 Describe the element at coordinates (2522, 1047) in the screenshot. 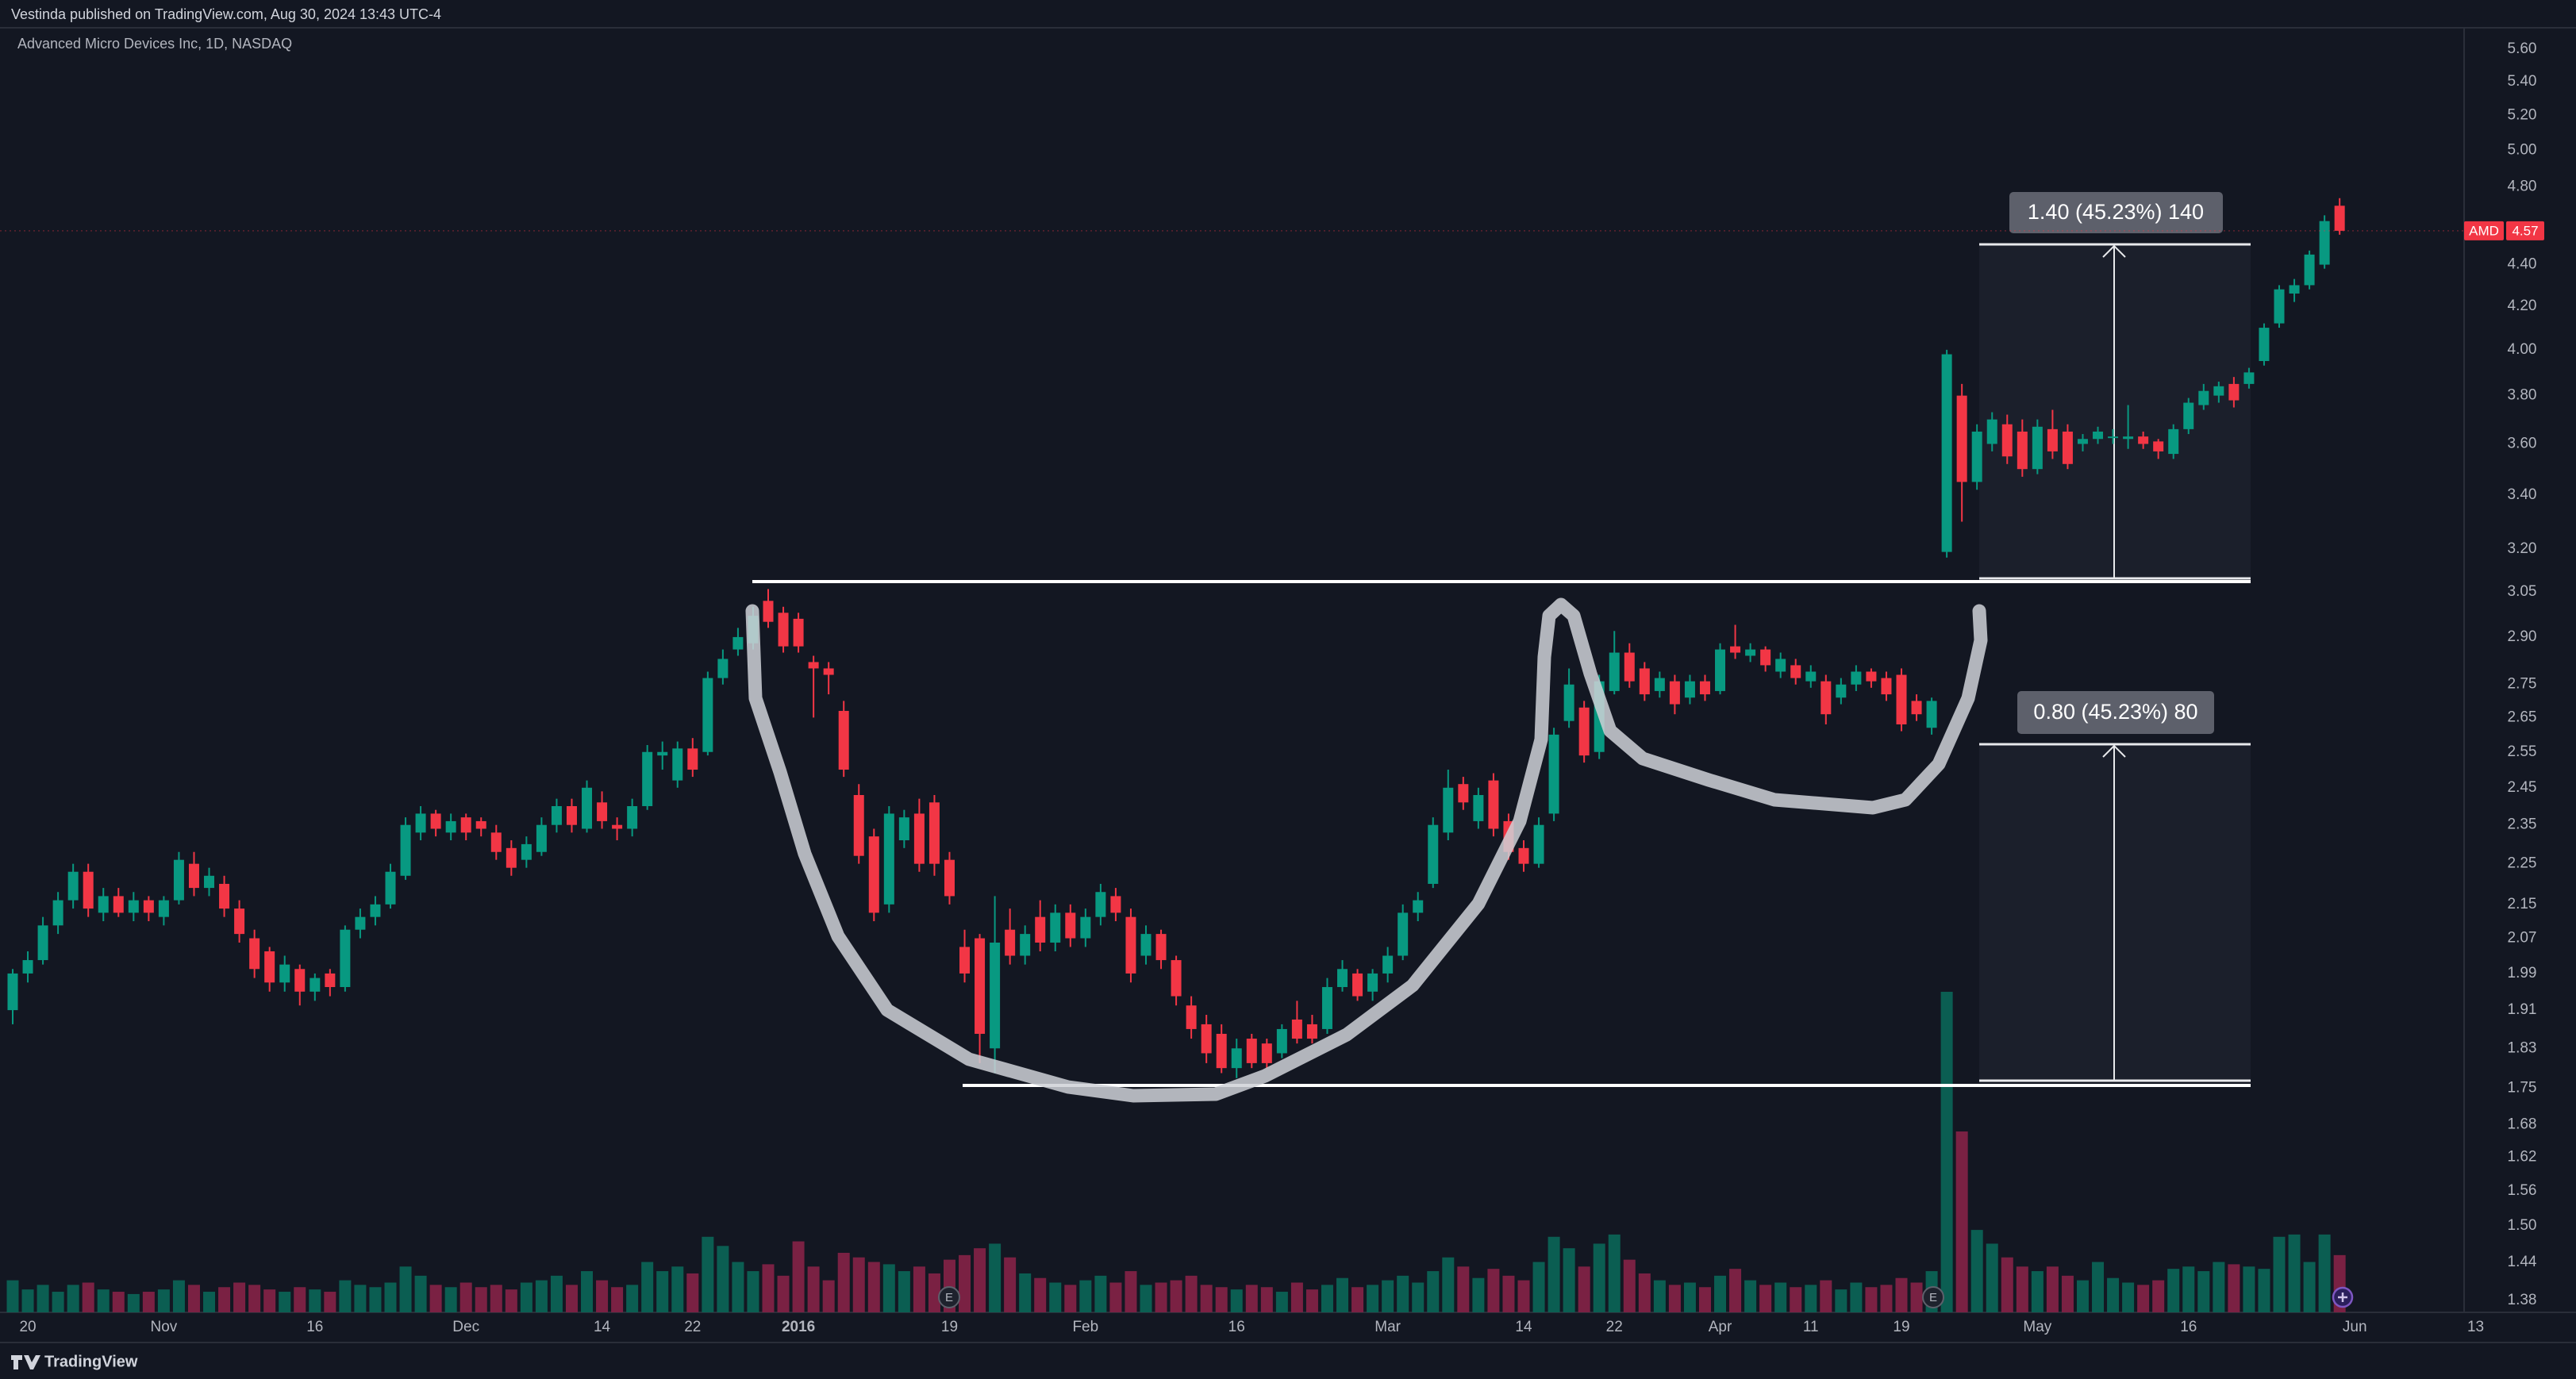

I see `y-tick-label: 1.83` at that location.